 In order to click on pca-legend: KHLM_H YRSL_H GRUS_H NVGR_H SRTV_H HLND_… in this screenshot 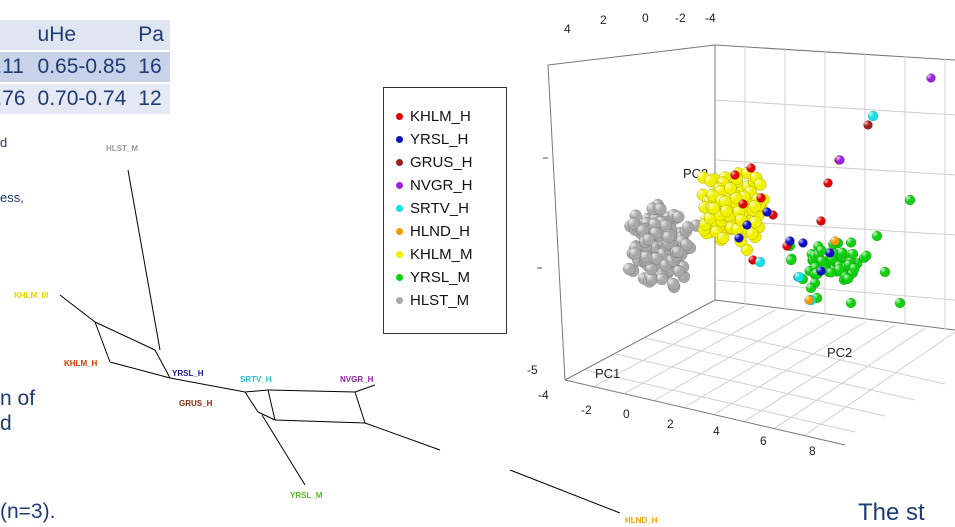, I will do `click(445, 210)`.